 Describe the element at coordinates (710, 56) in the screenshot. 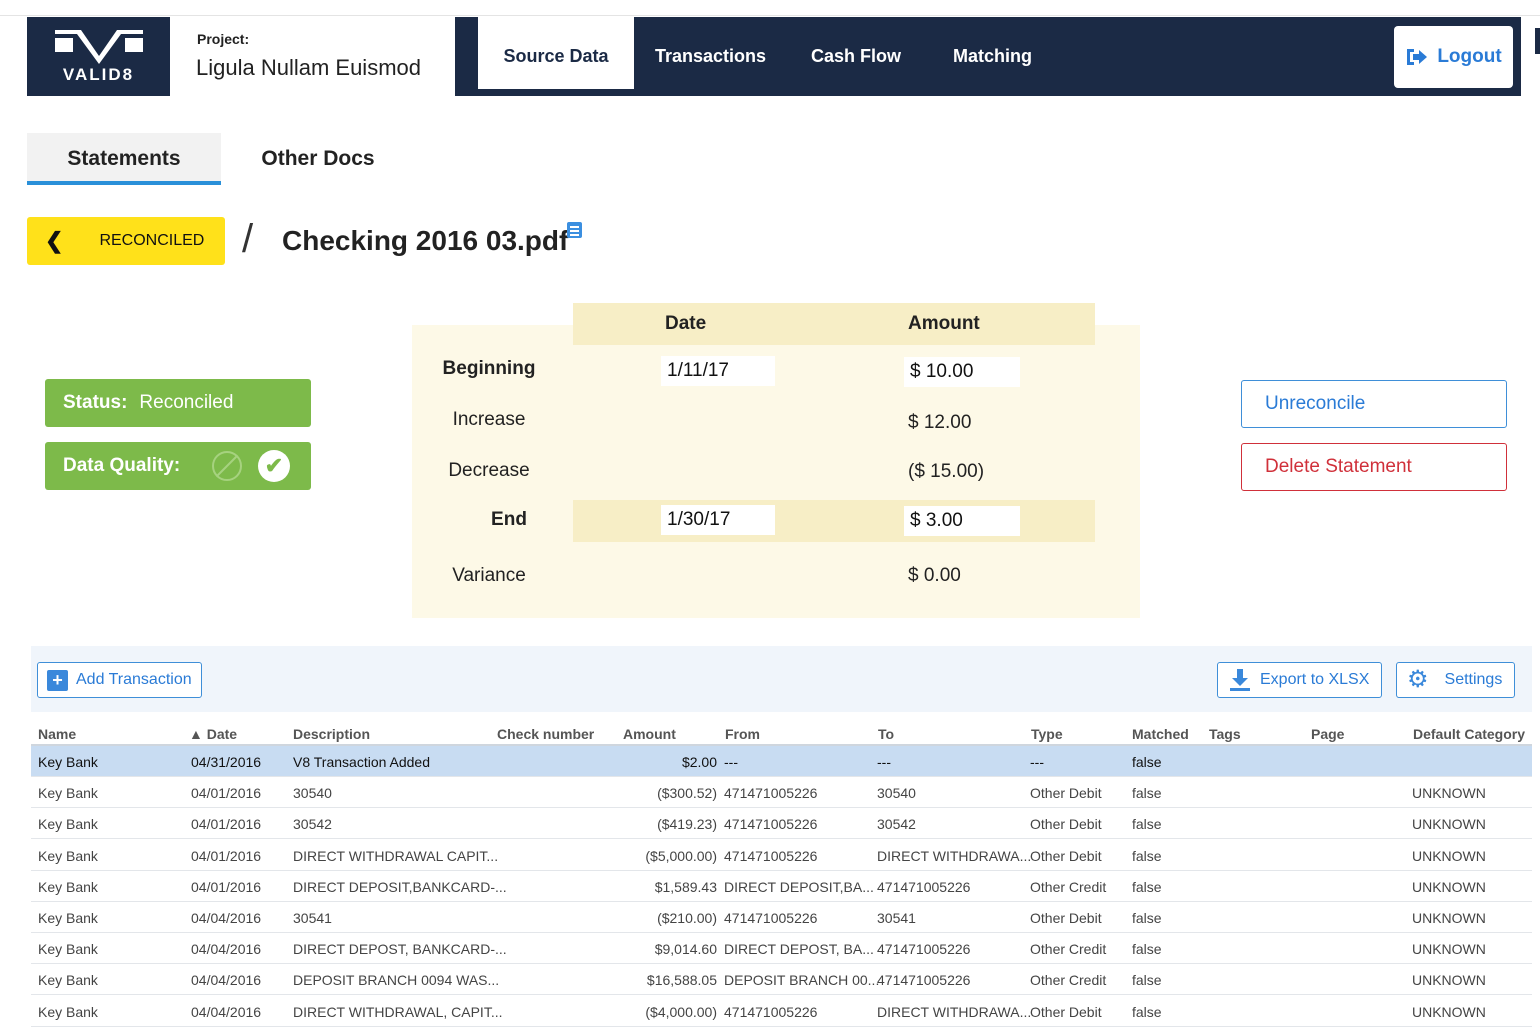

I see `nav-tab-transactions: Transactions` at that location.